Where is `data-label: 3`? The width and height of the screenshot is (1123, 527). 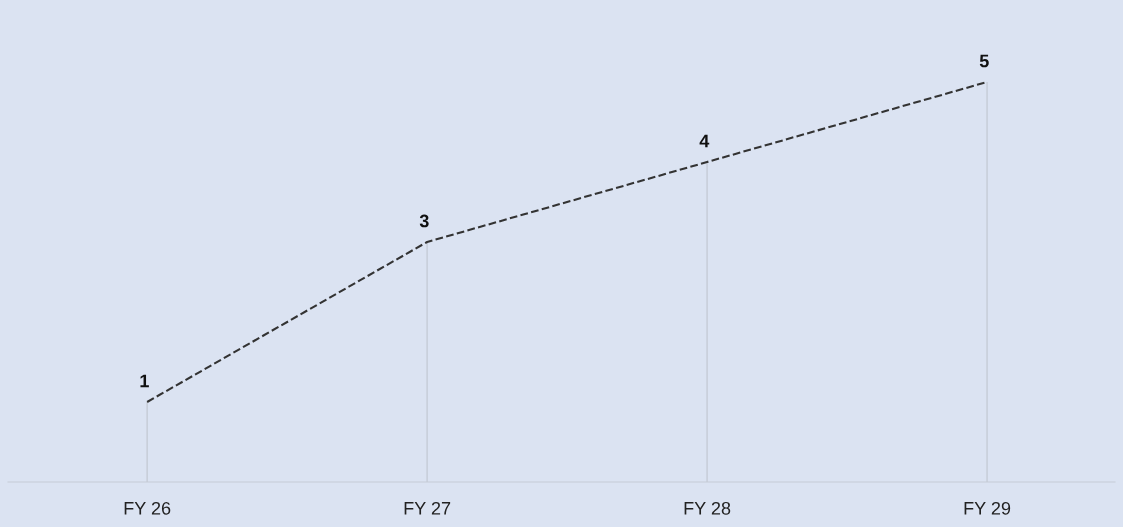
data-label: 3 is located at coordinates (424, 221).